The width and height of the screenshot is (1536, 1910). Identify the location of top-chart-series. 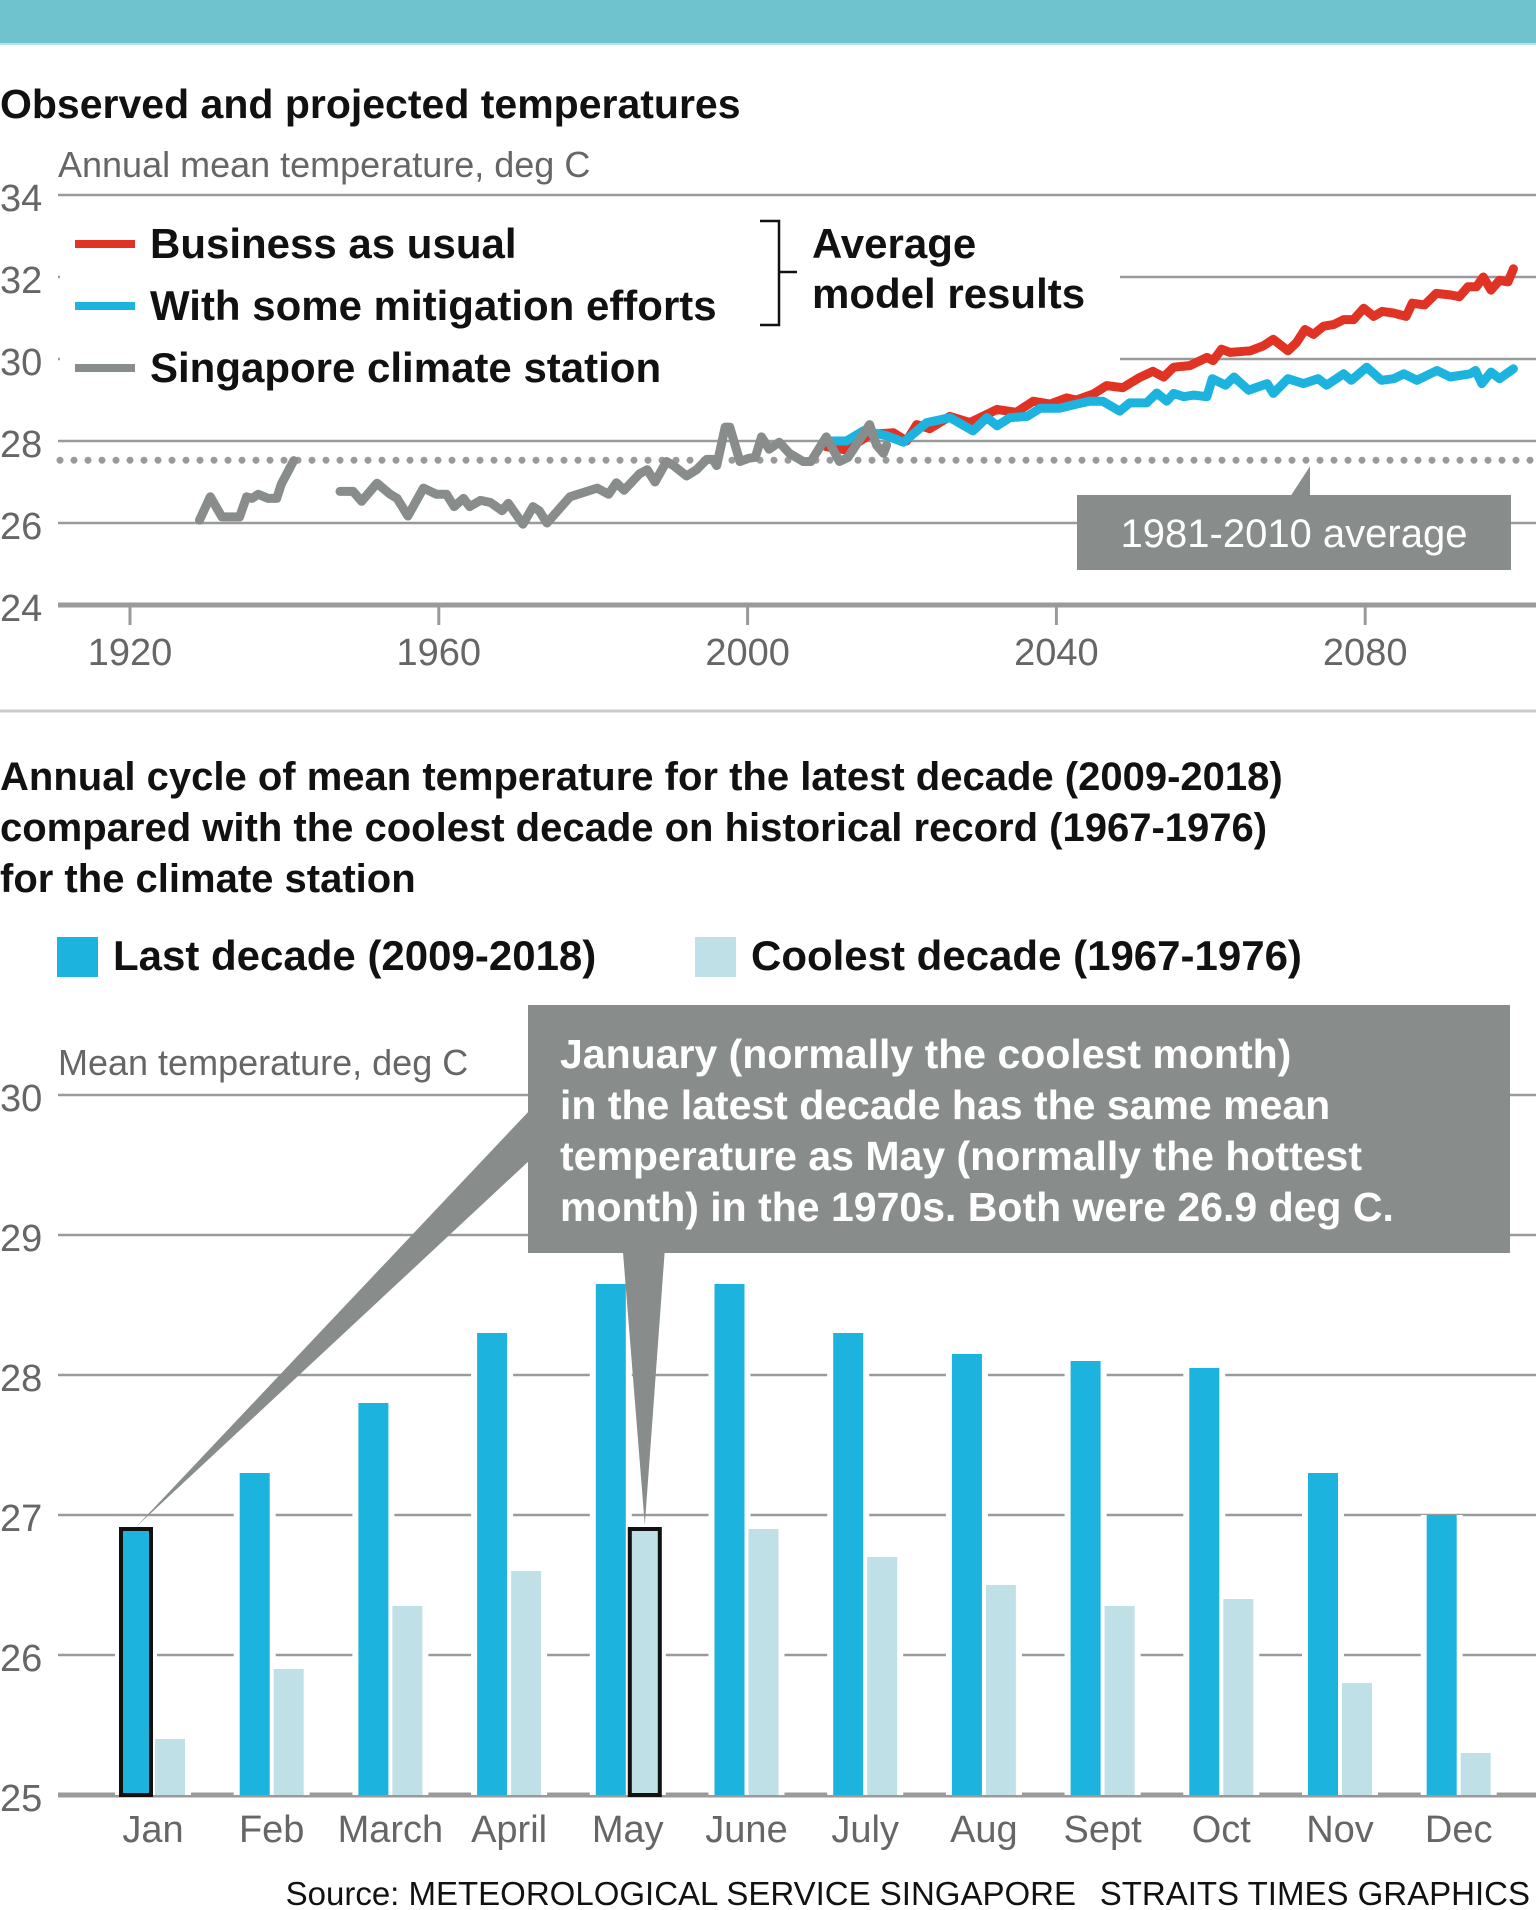
(856, 396).